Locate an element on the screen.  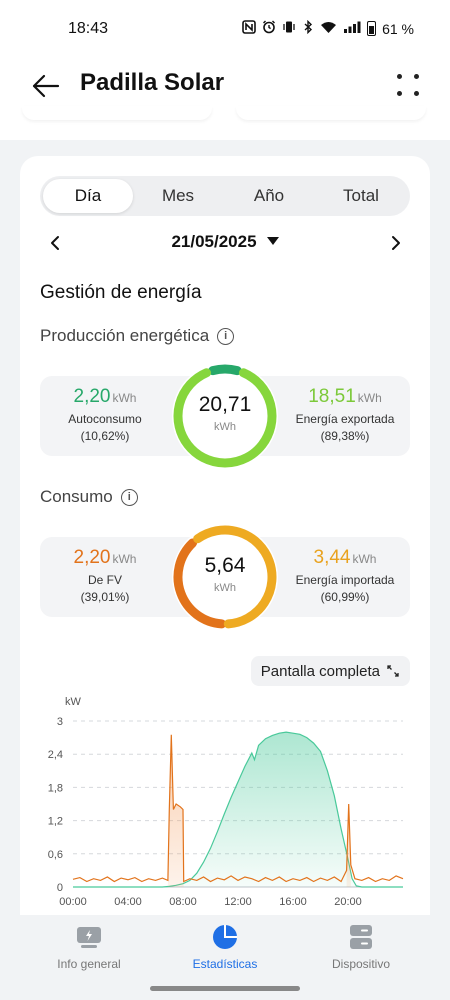
app-header: Padilla Solar is located at coordinates (225, 87).